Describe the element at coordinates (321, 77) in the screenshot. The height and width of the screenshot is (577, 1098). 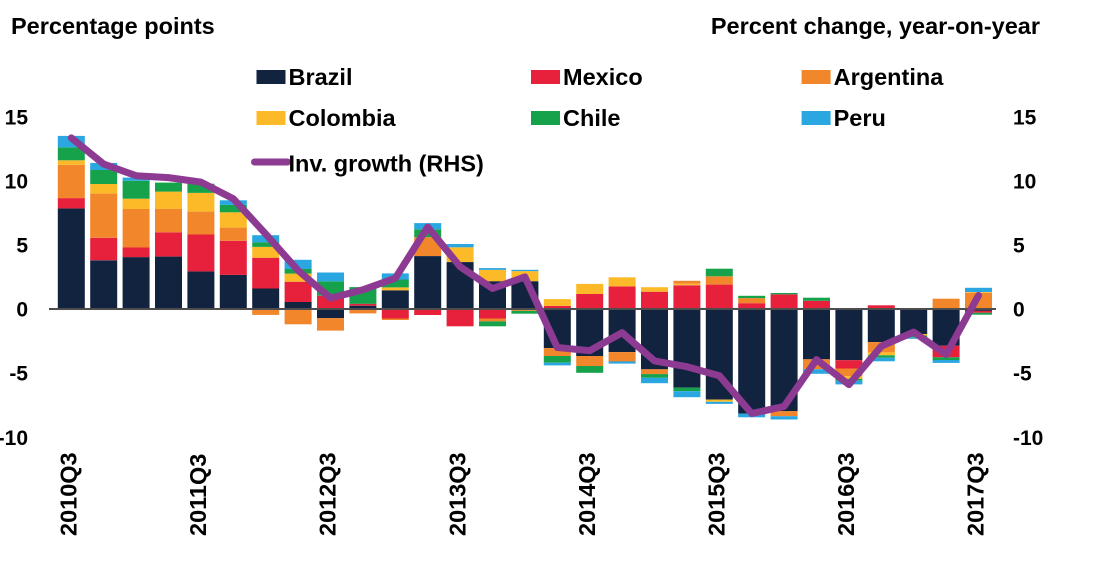
I see `svg-text: Brazil` at that location.